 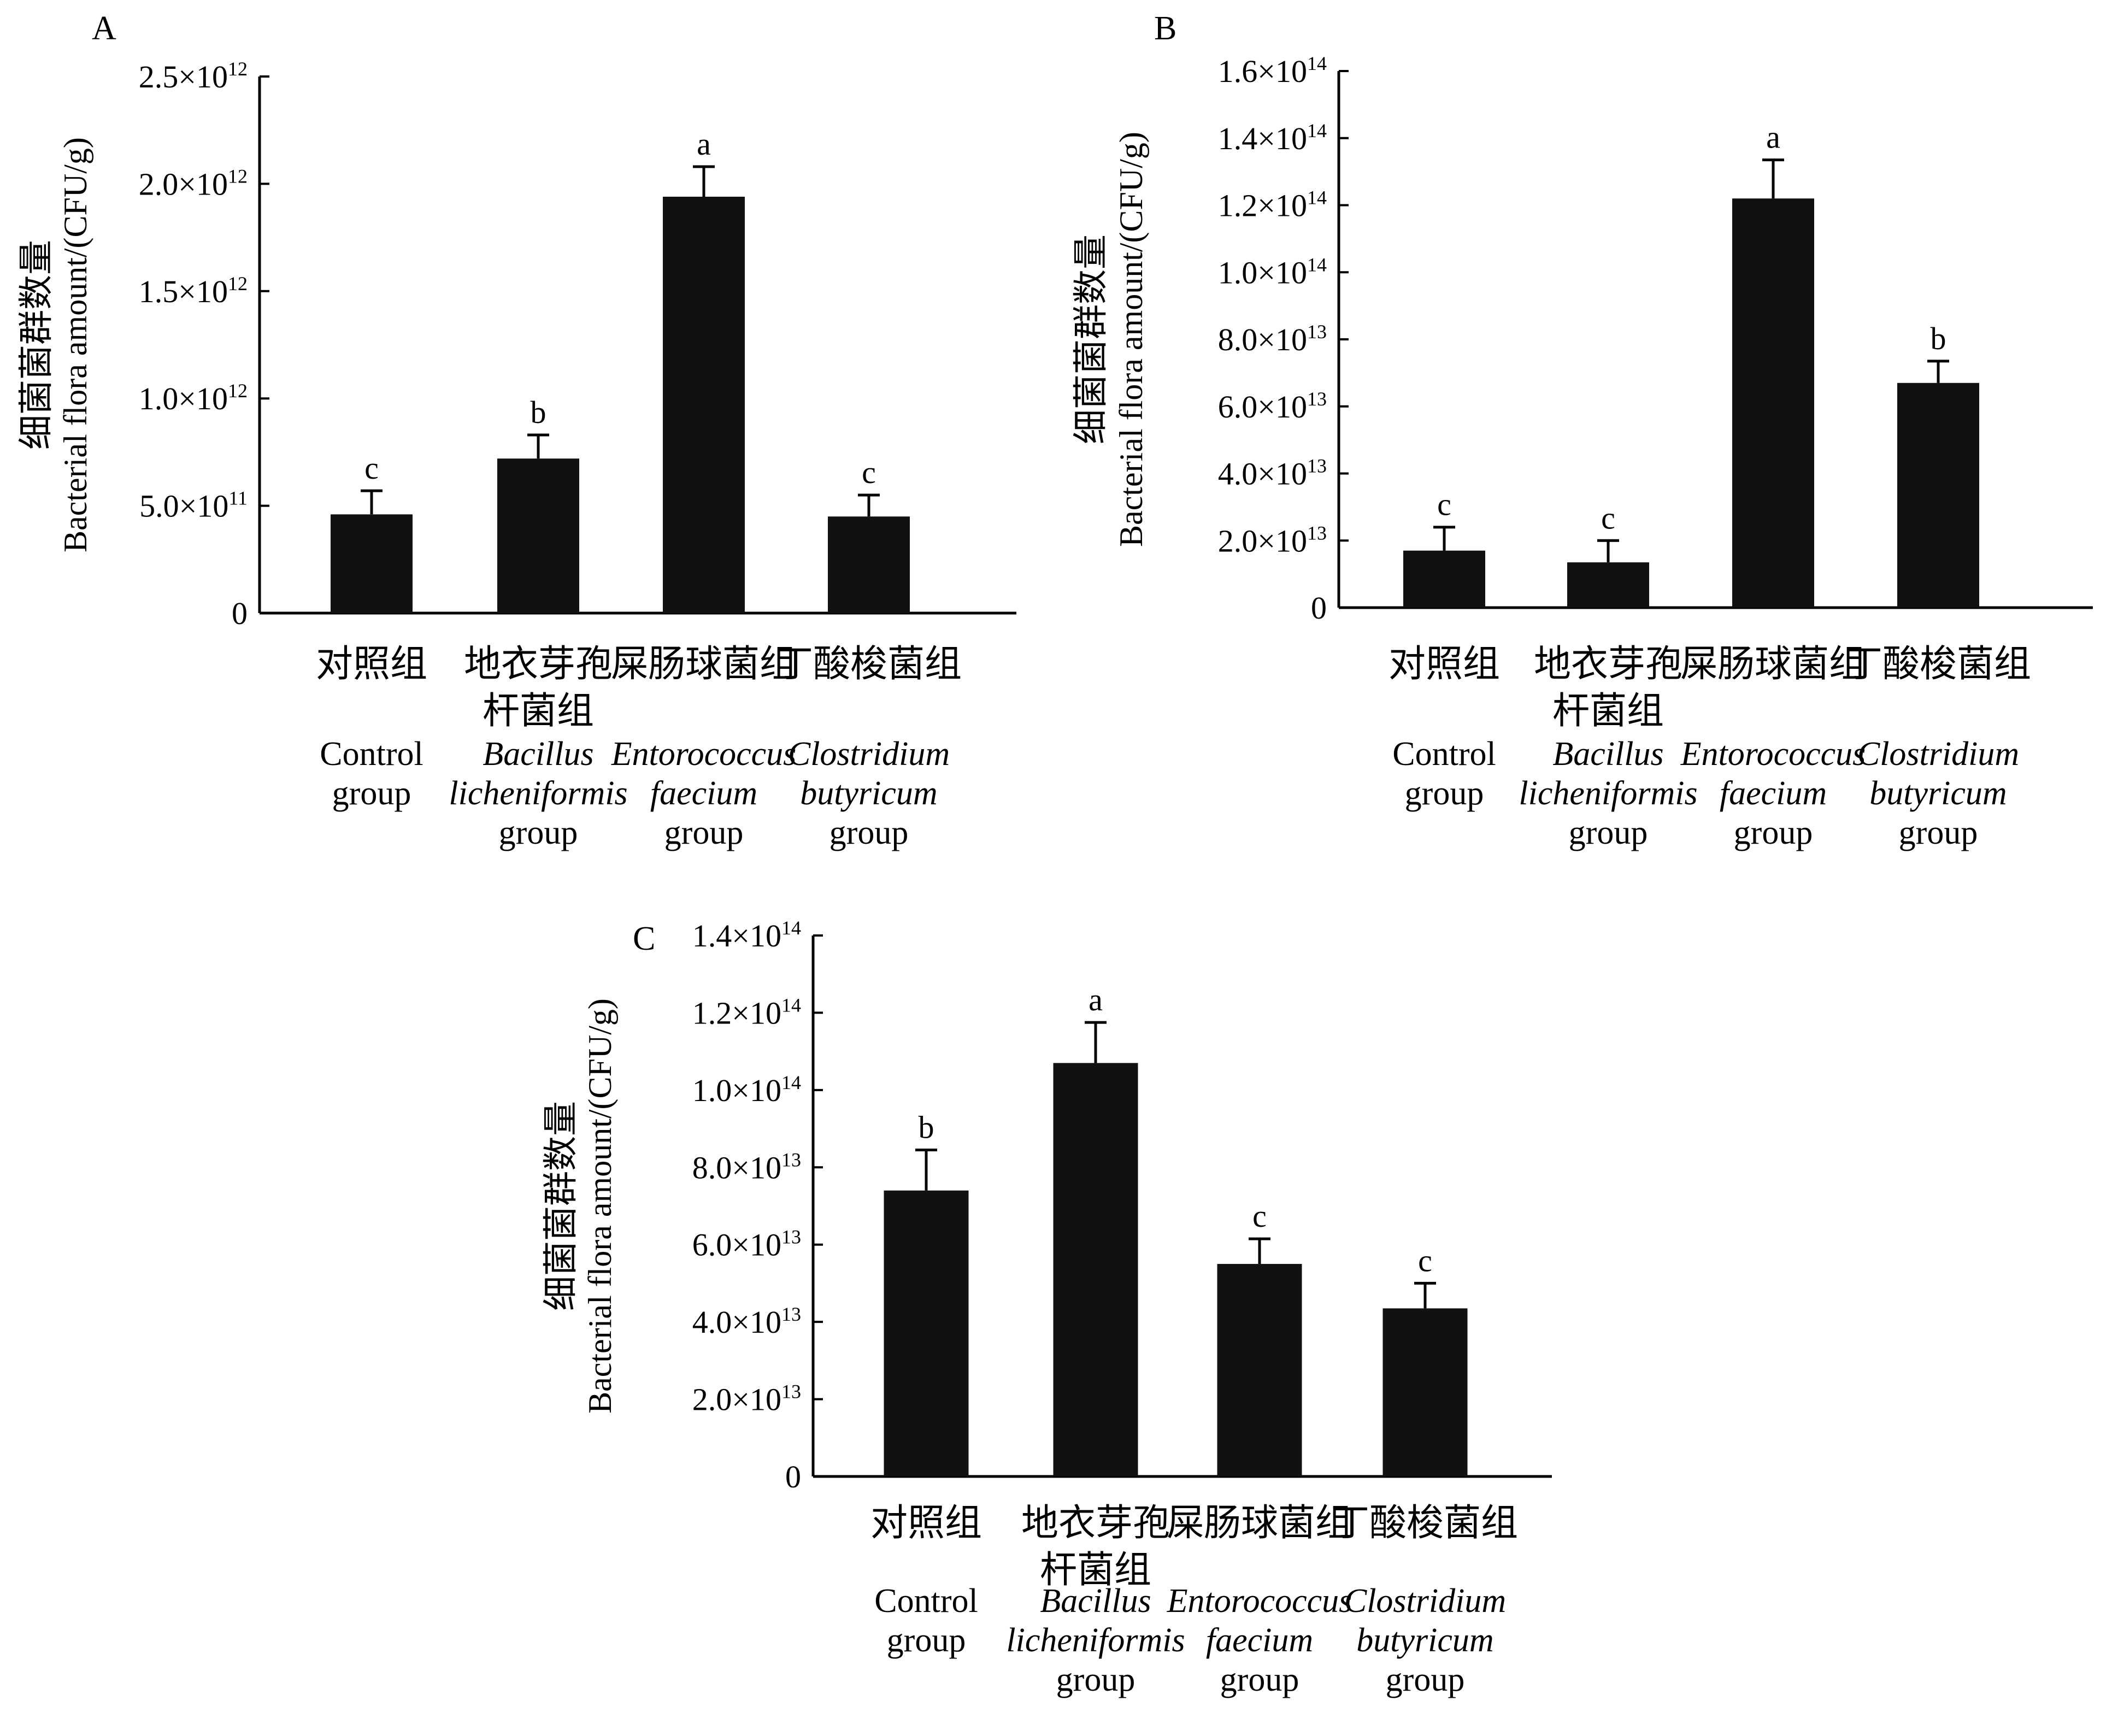 I want to click on y-tick-exponent: 11, so click(x=238, y=498).